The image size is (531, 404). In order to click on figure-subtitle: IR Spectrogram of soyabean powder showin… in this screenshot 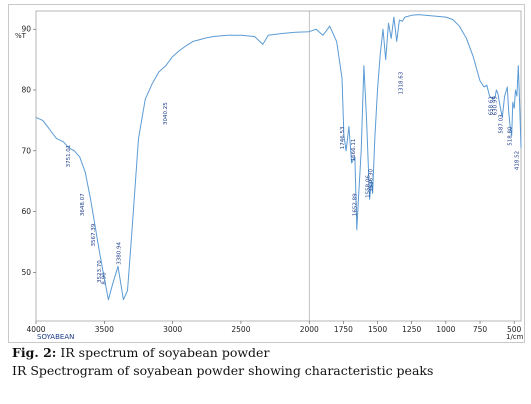, I will do `click(223, 370)`.